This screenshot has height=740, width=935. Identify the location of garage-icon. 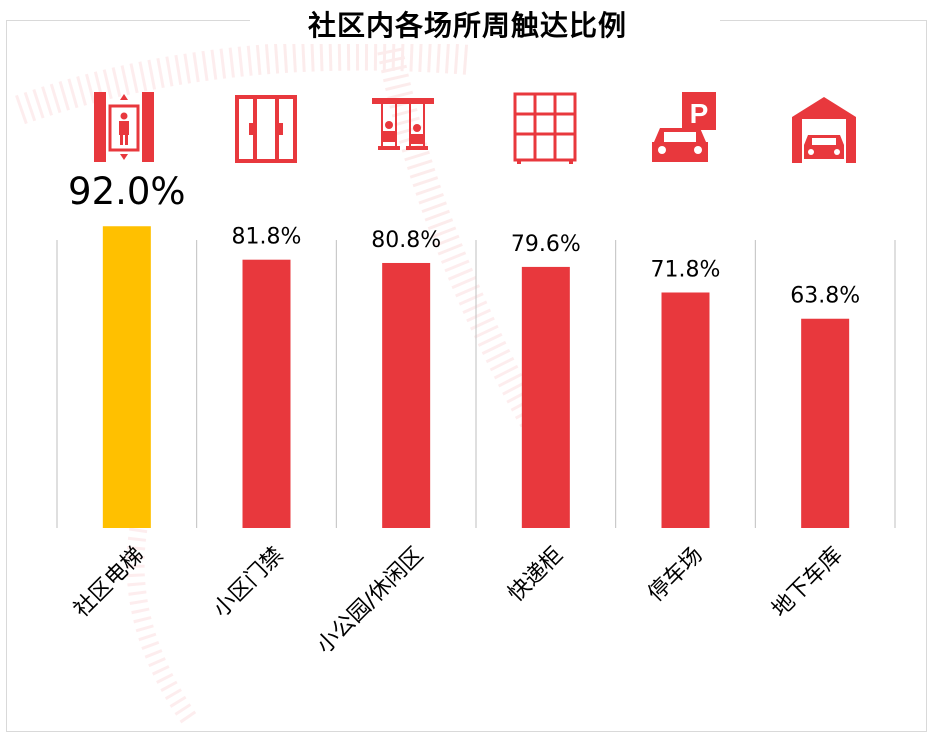
(824, 130).